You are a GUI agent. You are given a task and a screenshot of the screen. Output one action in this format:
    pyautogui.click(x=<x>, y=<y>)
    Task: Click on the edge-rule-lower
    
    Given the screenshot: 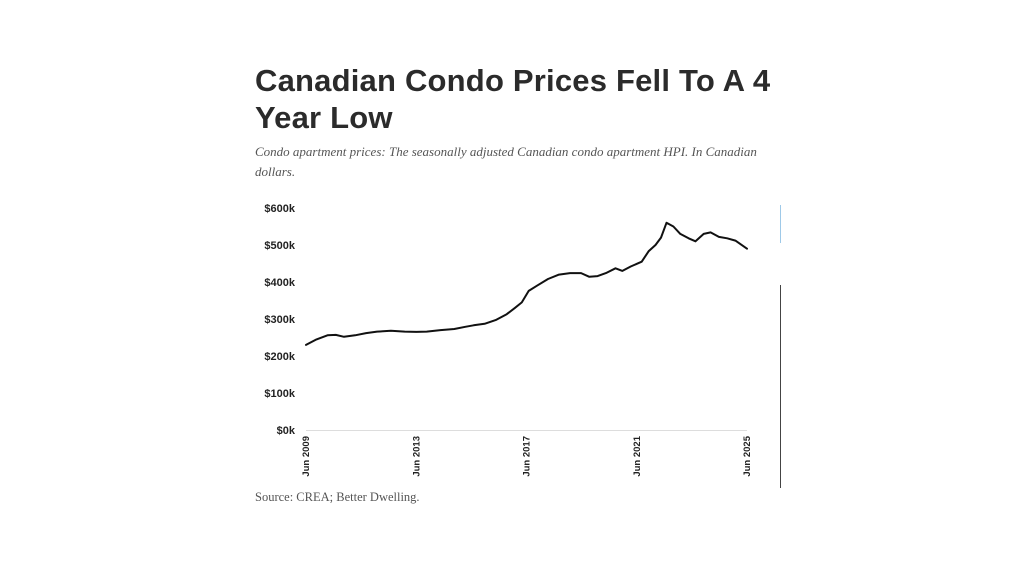 What is the action you would take?
    pyautogui.click(x=780, y=386)
    